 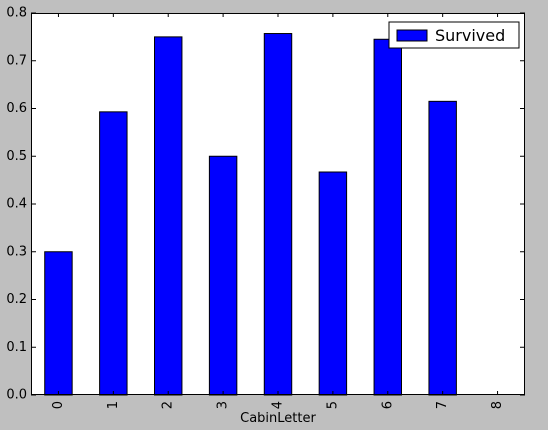 What do you see at coordinates (16, 60) in the screenshot?
I see `y-tick-label: 0.7` at bounding box center [16, 60].